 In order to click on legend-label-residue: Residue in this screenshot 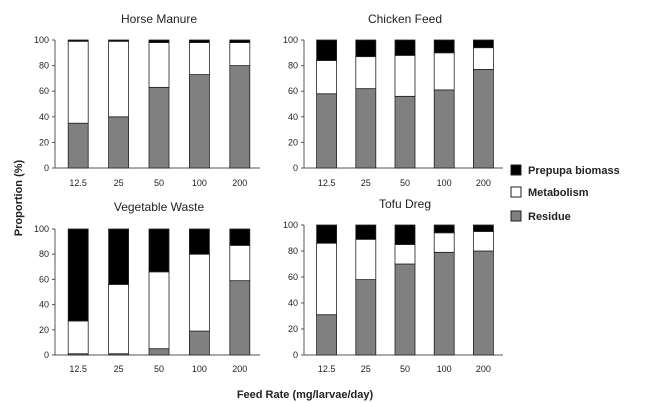, I will do `click(549, 217)`.